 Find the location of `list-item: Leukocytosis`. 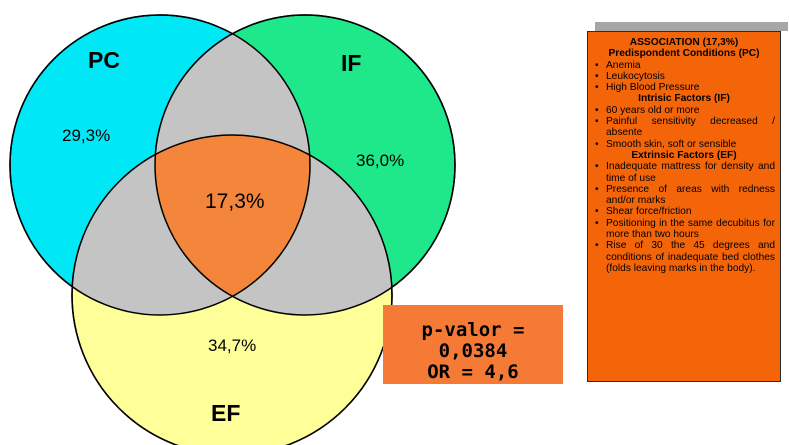

list-item: Leukocytosis is located at coordinates (684, 77).